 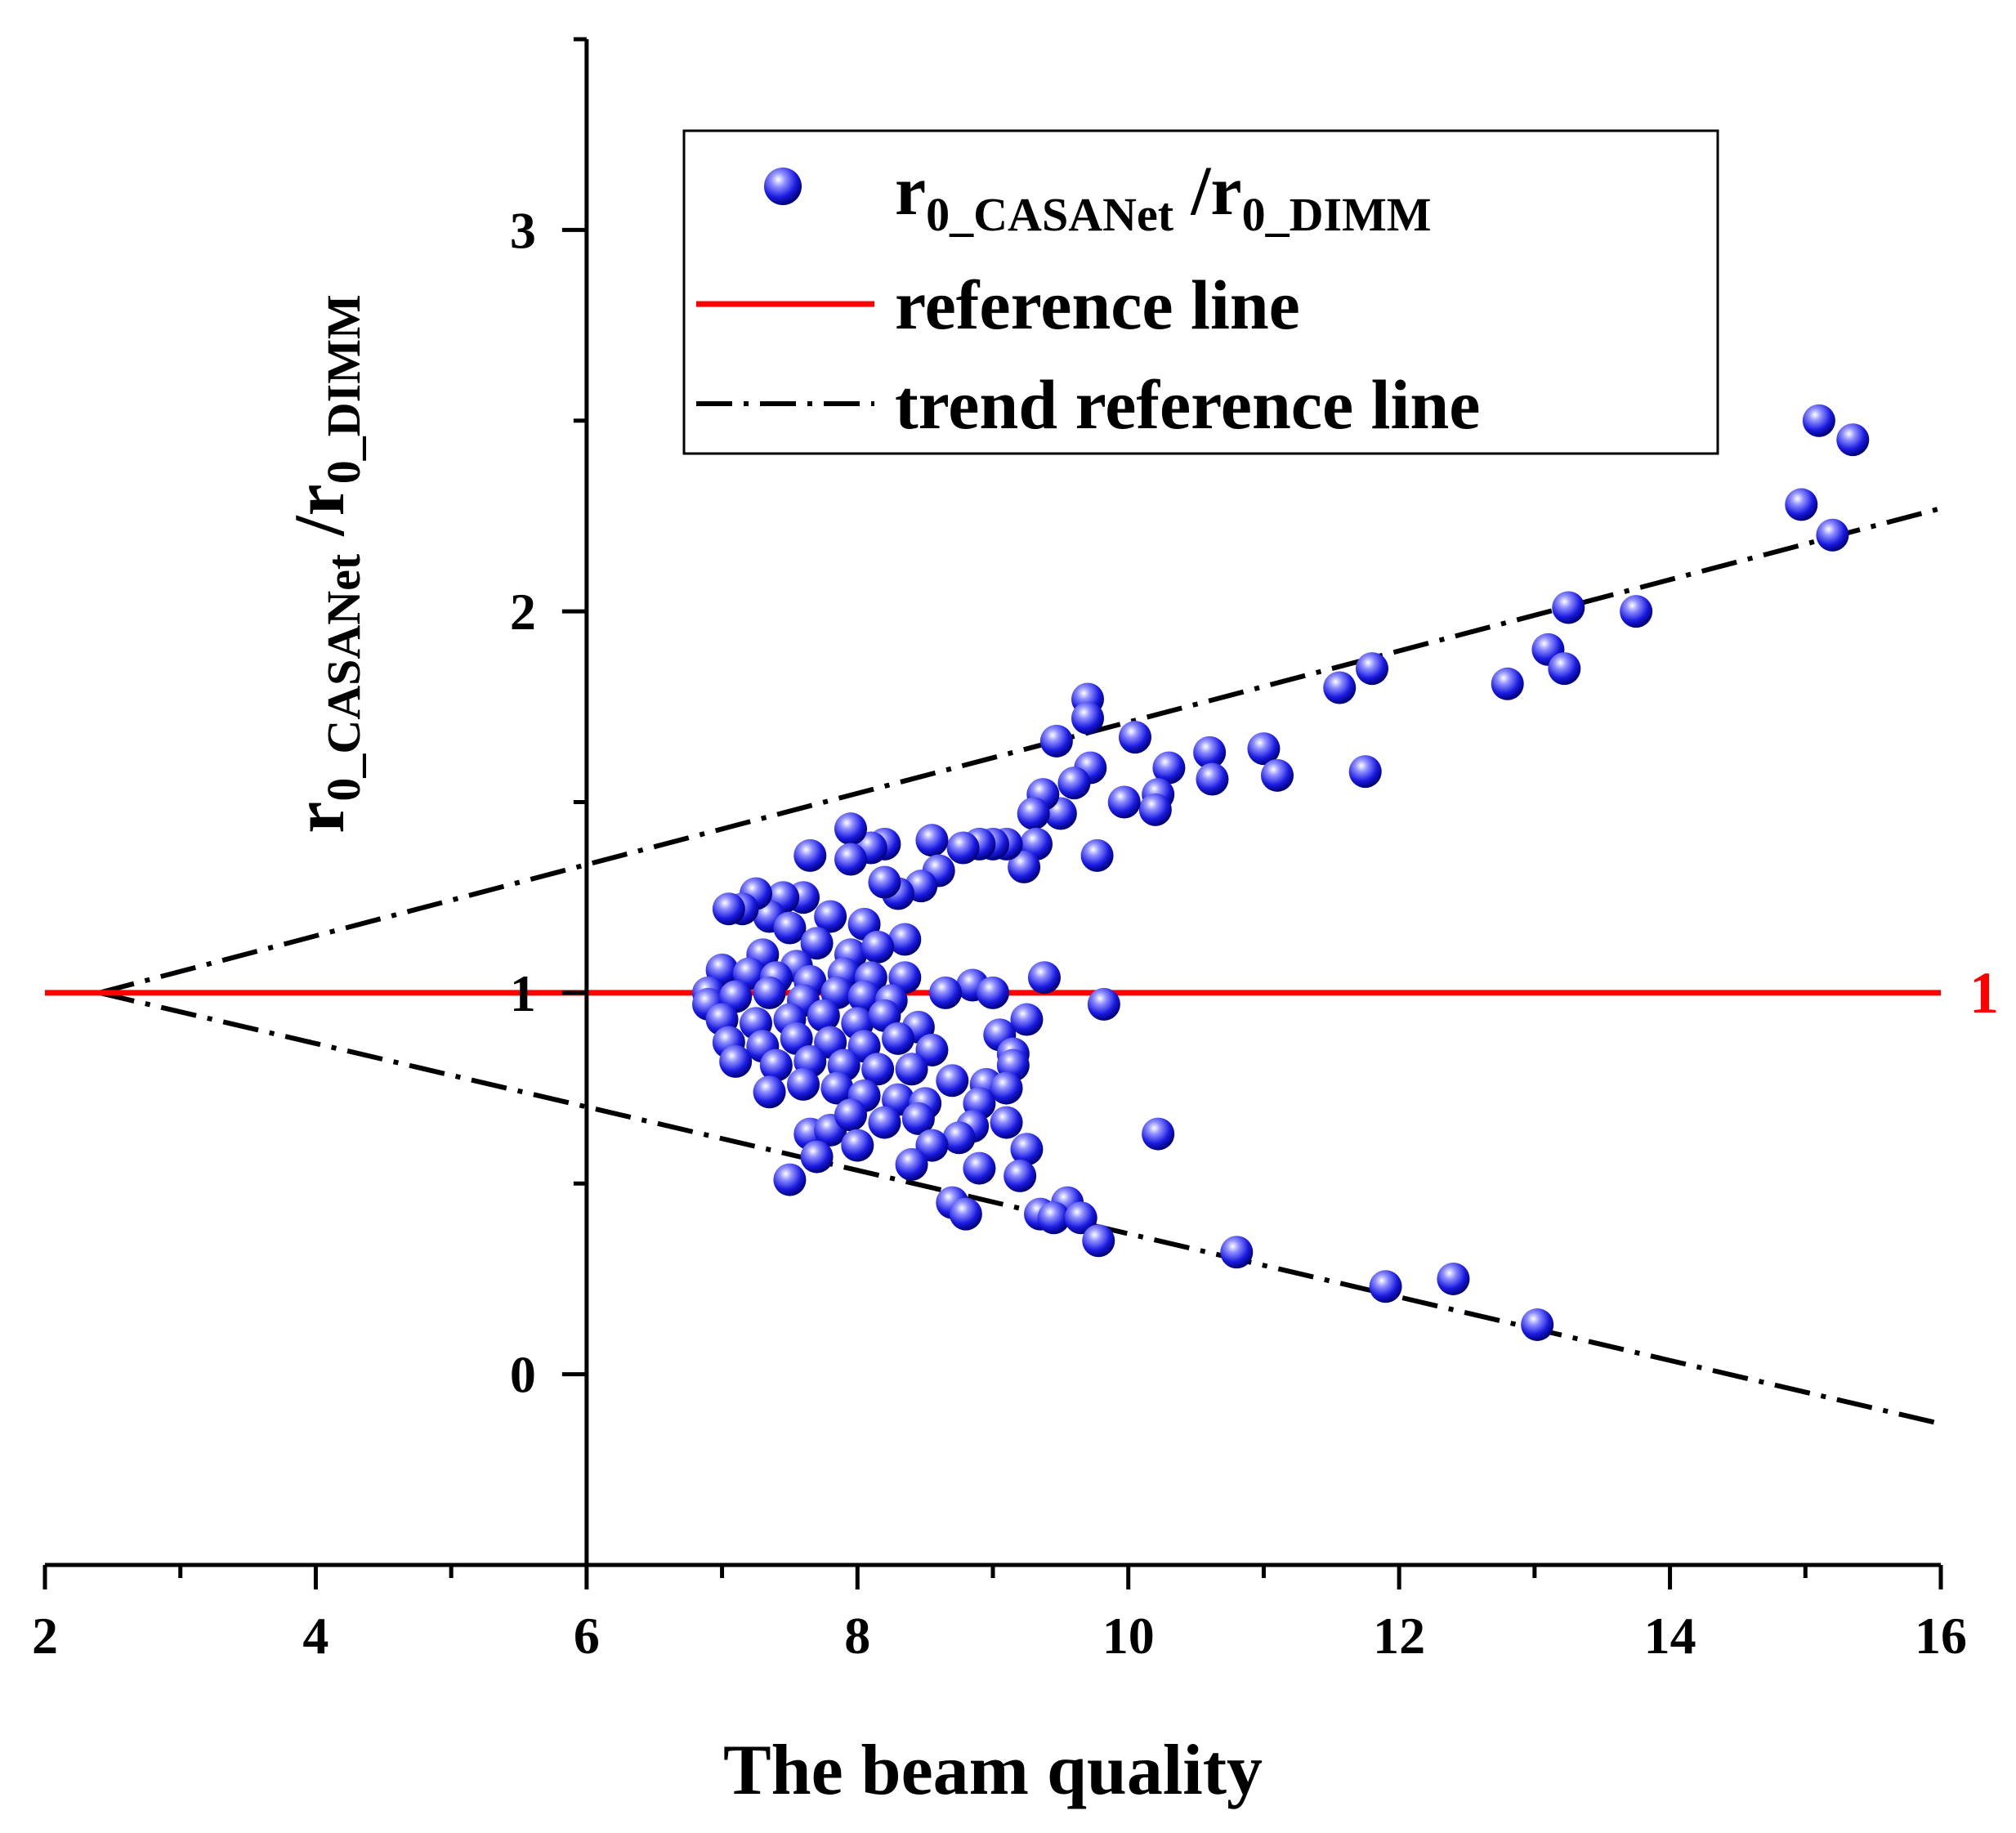 What do you see at coordinates (1128, 1636) in the screenshot?
I see `x-tick-label: 10` at bounding box center [1128, 1636].